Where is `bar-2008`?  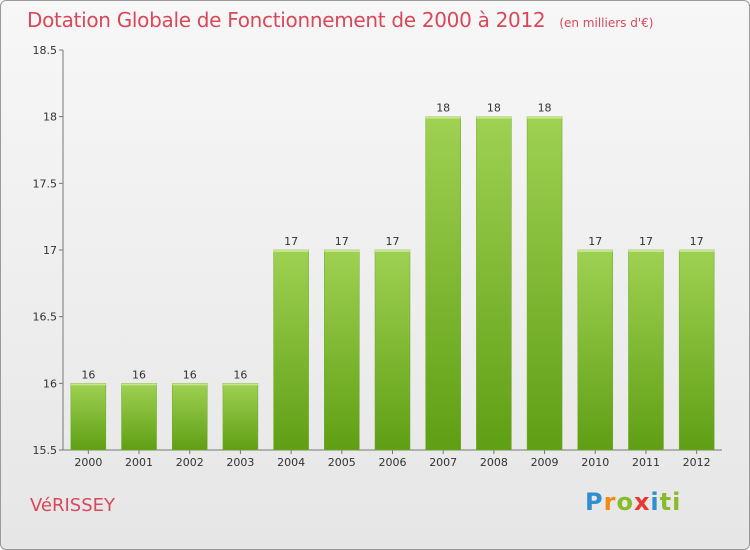
bar-2008 is located at coordinates (494, 283).